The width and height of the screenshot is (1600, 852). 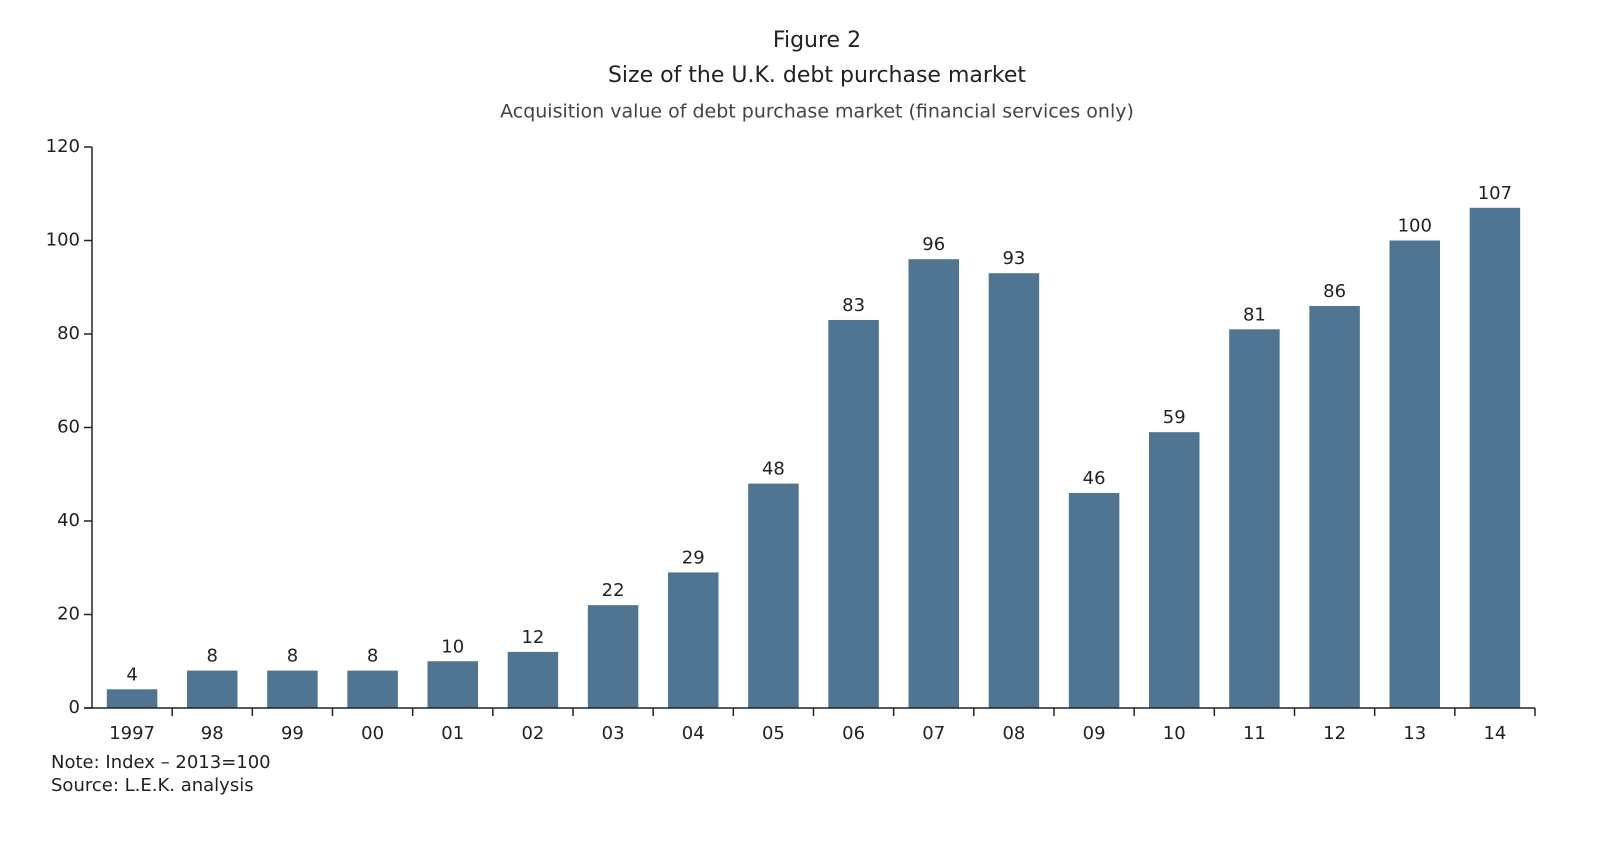 I want to click on data-label: 83, so click(x=853, y=305).